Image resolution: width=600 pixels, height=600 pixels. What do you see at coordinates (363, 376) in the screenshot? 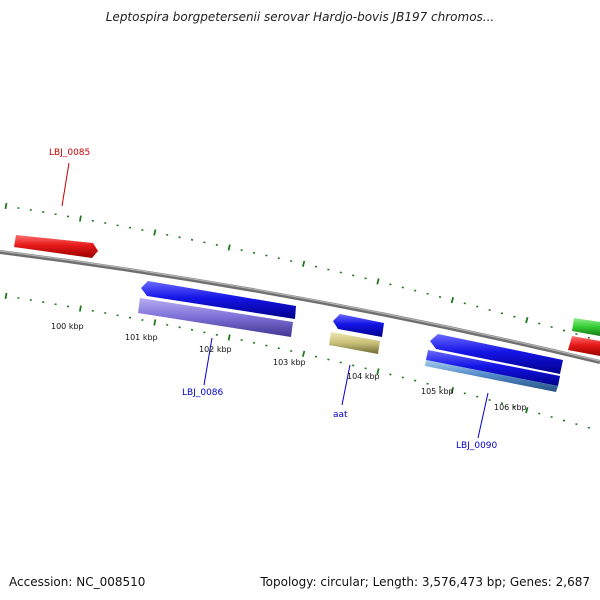
I see `tick-label-104-kbp: 104 kbp` at bounding box center [363, 376].